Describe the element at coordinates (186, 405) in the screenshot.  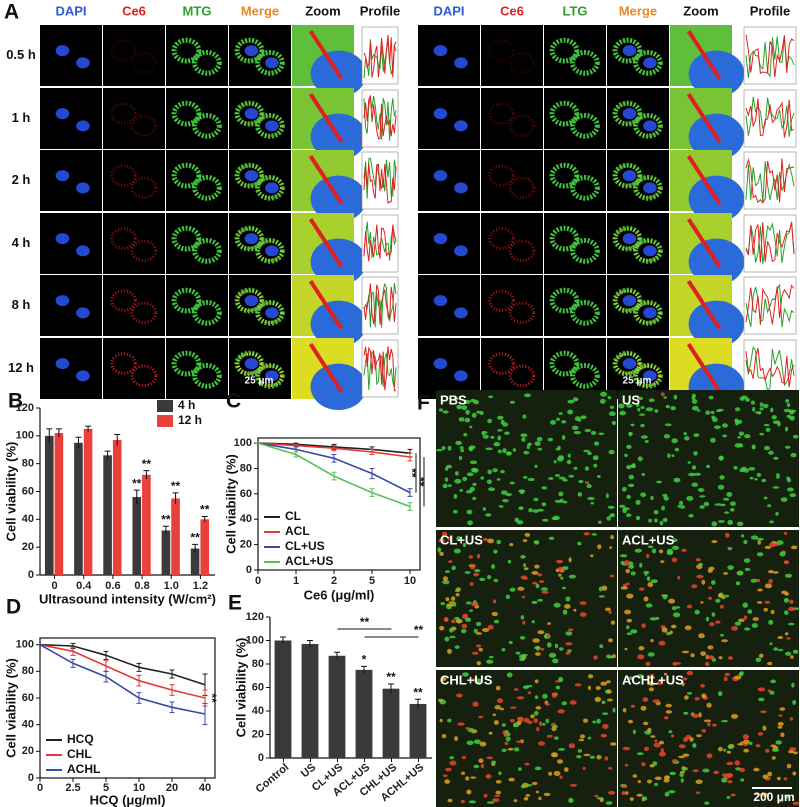
I see `legend-label: 4 h` at that location.